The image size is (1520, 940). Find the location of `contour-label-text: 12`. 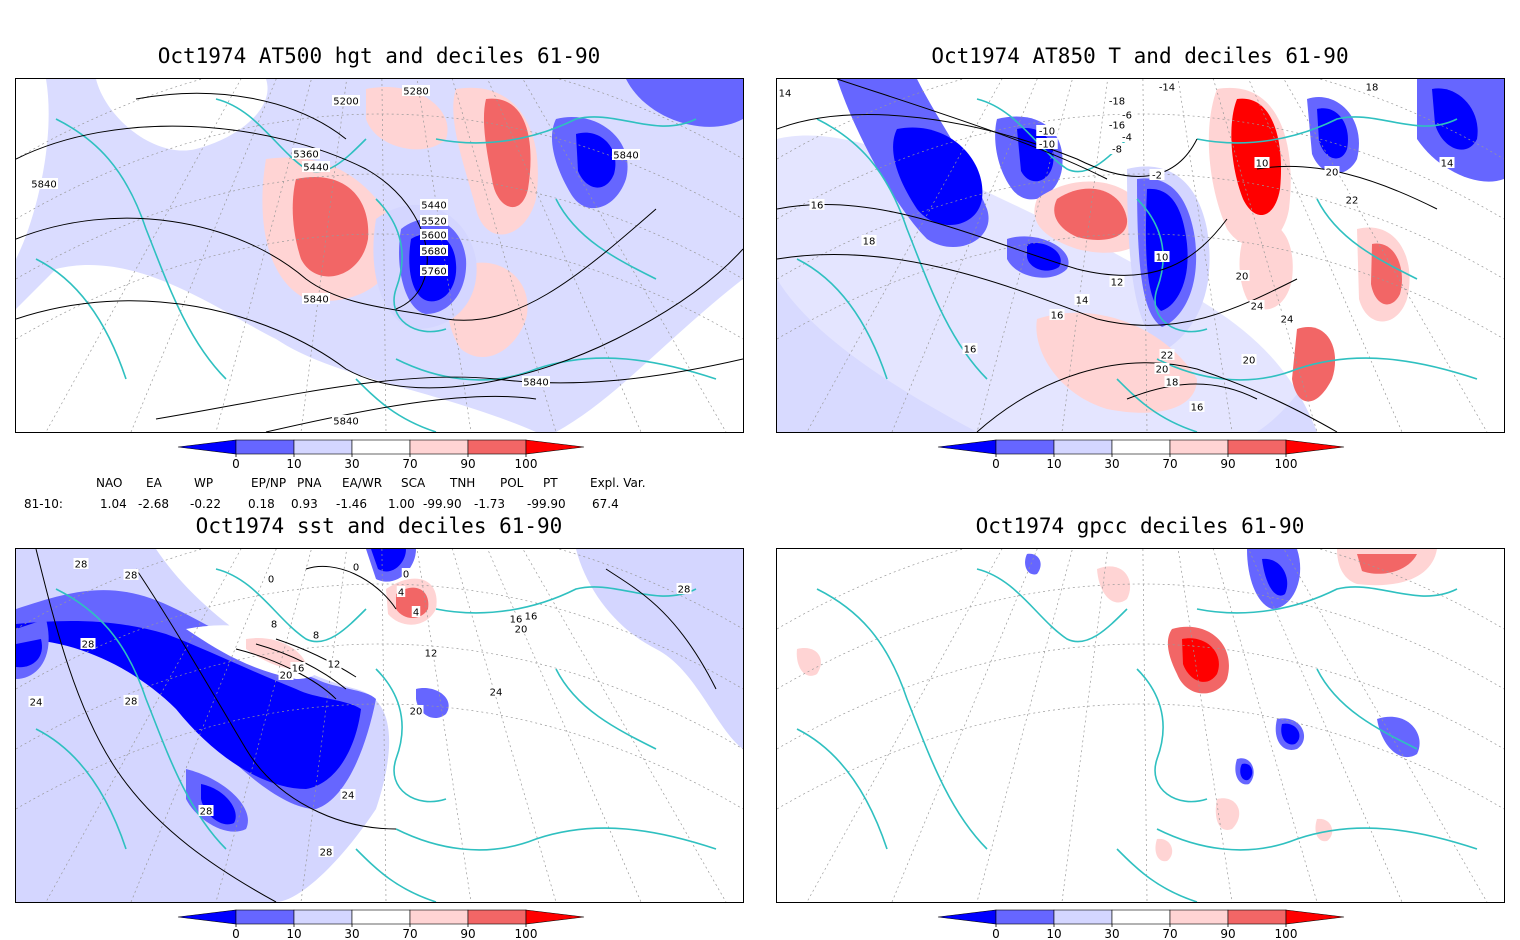

contour-label-text: 12 is located at coordinates (1117, 283).